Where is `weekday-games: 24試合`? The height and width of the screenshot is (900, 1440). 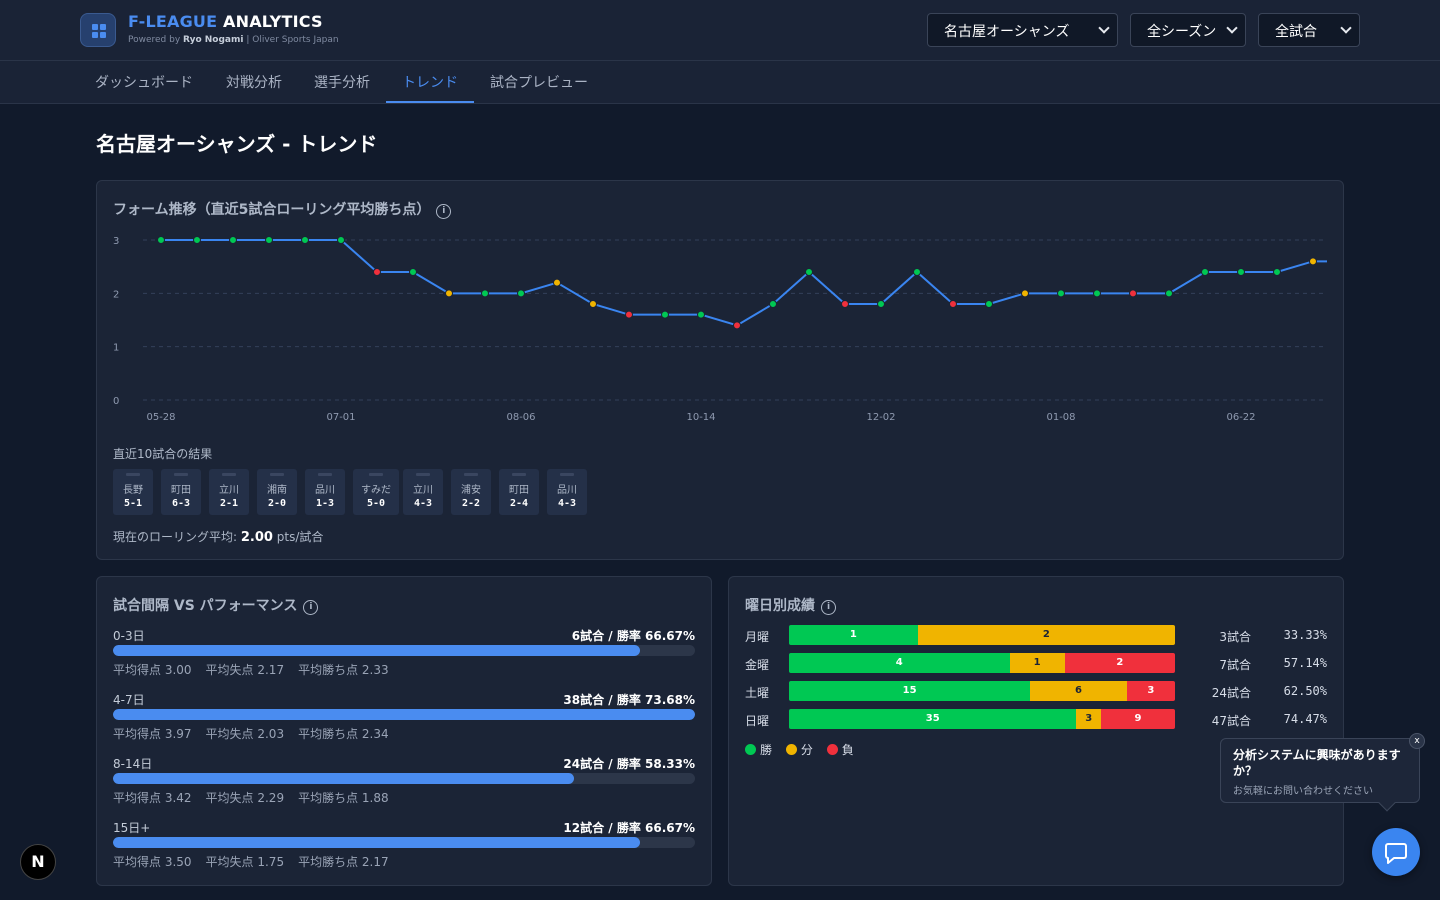
weekday-games: 24試合 is located at coordinates (1231, 693).